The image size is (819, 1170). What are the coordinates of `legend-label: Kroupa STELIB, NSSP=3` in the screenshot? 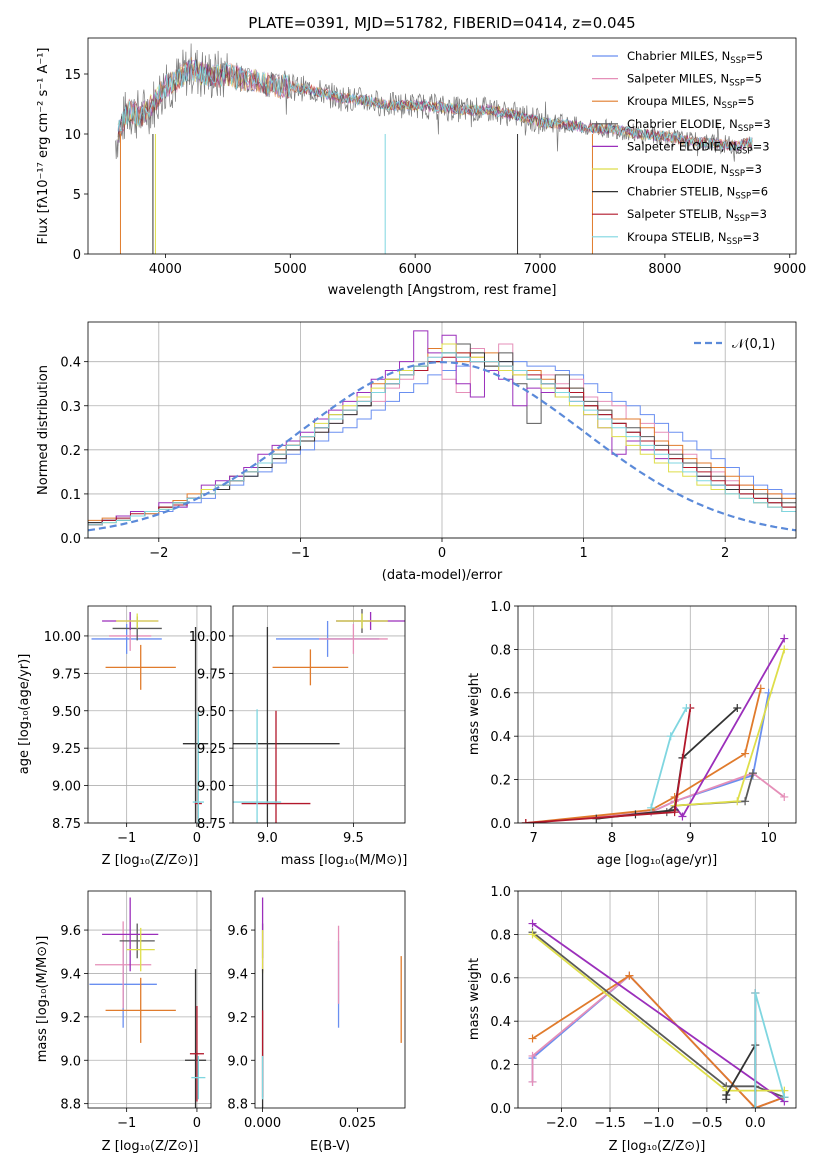 It's located at (693, 238).